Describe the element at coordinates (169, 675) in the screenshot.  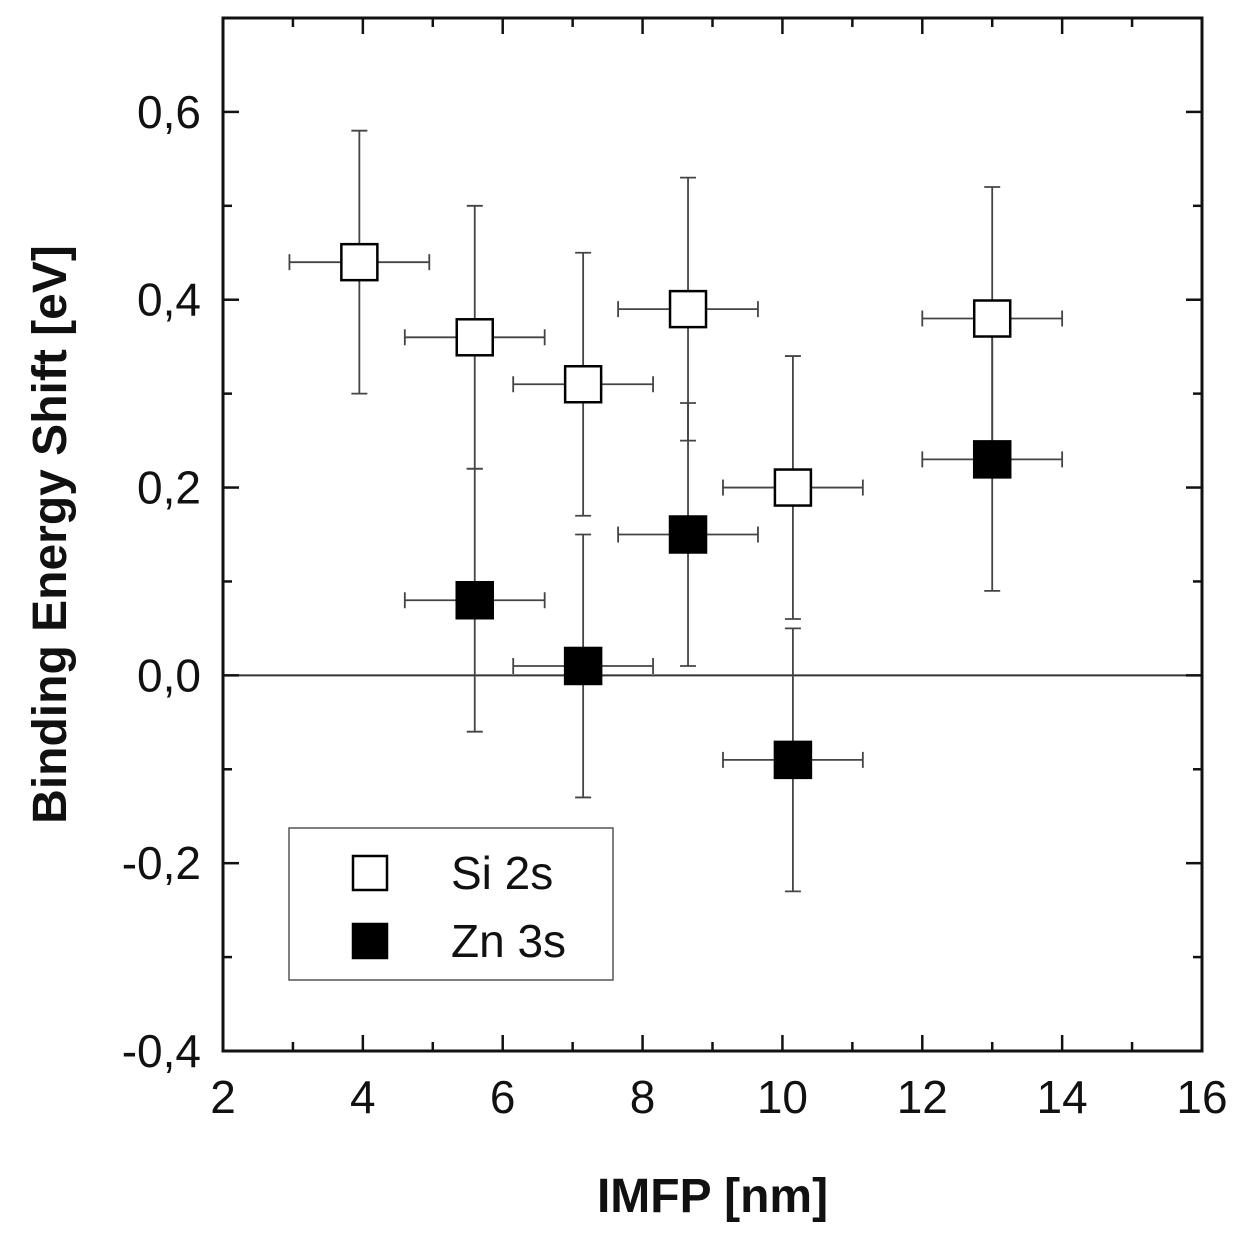
I see `y-tick-label: 0,0` at that location.